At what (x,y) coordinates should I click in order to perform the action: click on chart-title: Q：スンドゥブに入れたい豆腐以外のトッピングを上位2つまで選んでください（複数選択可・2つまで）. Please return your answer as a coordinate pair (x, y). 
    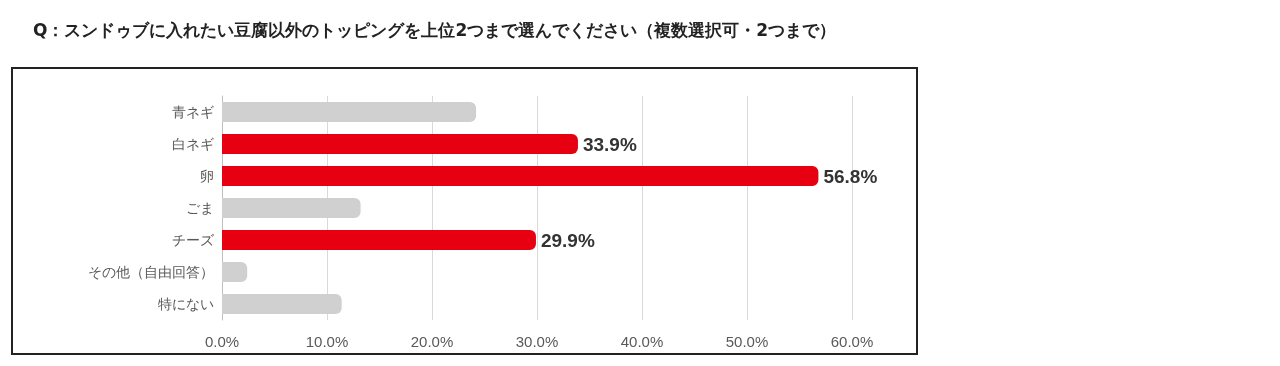
    Looking at the image, I should click on (435, 29).